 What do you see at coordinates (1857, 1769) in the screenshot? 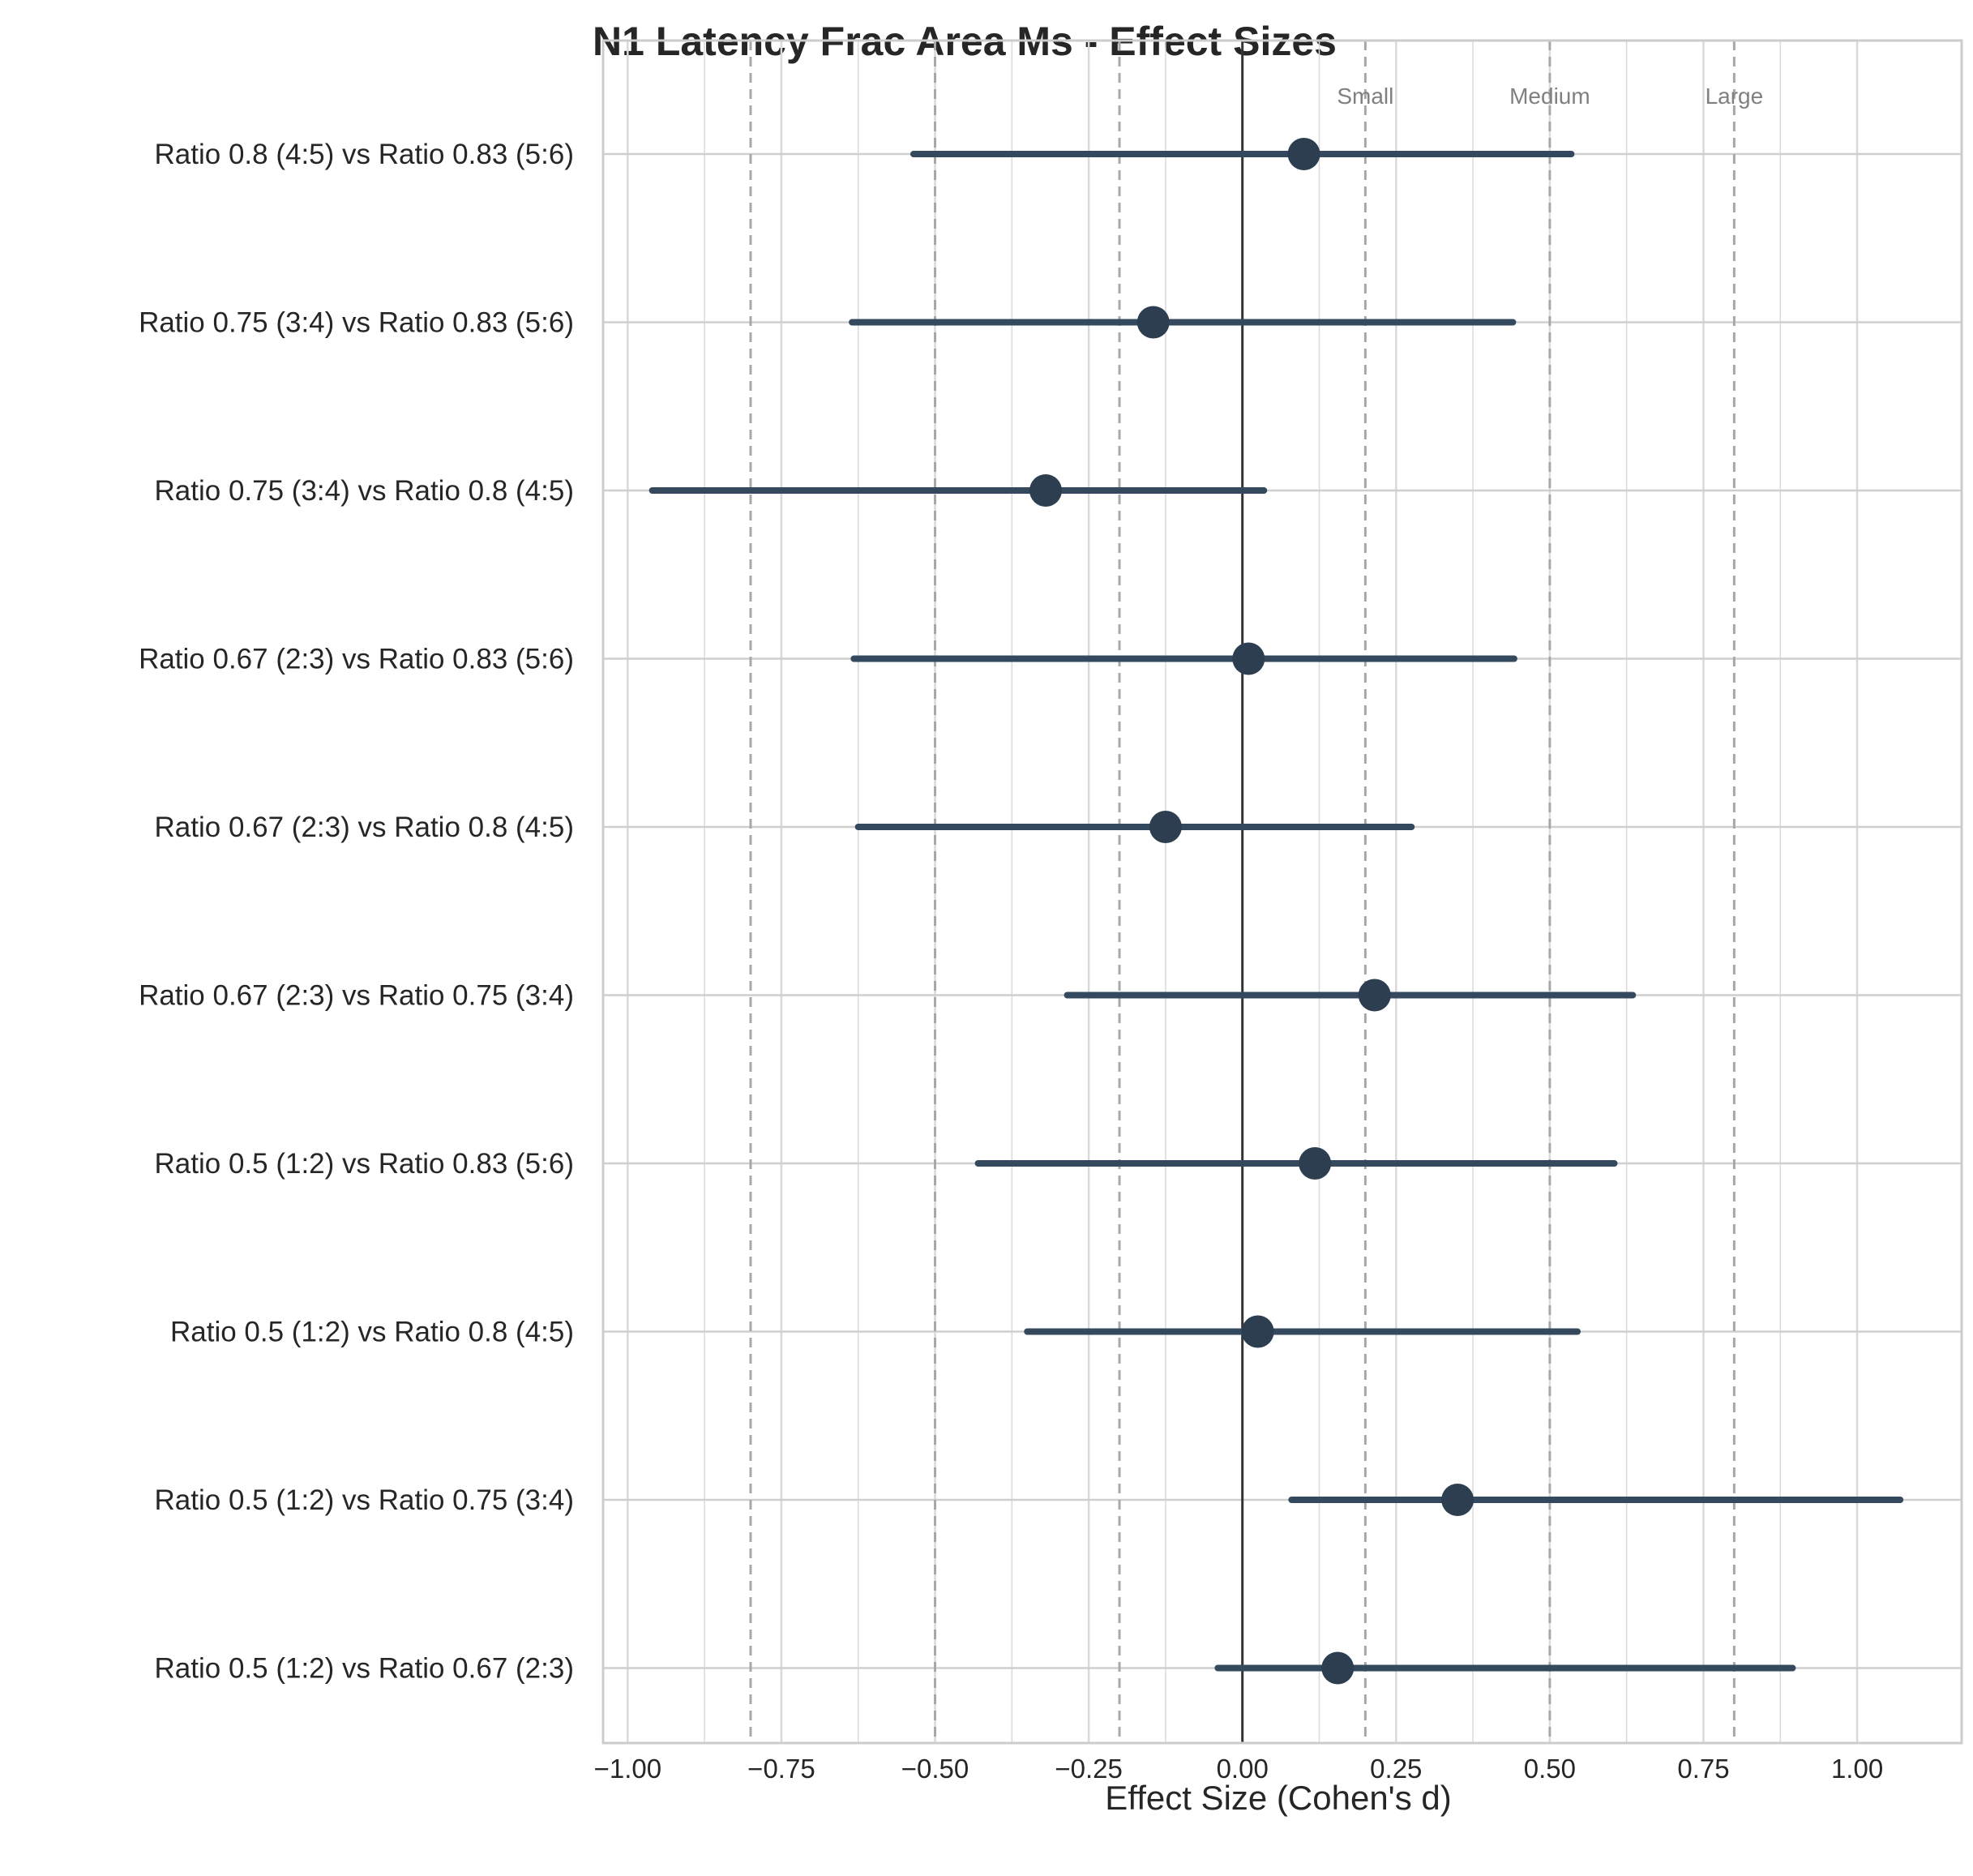
I see `x-tick-label: 1.00` at bounding box center [1857, 1769].